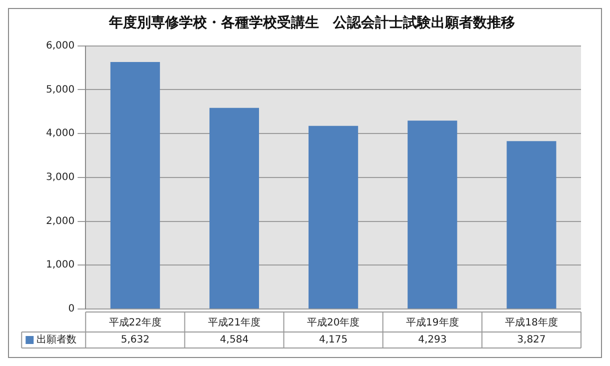 This screenshot has width=610, height=366. What do you see at coordinates (60, 46) in the screenshot?
I see `y-tick-label: 6,000` at bounding box center [60, 46].